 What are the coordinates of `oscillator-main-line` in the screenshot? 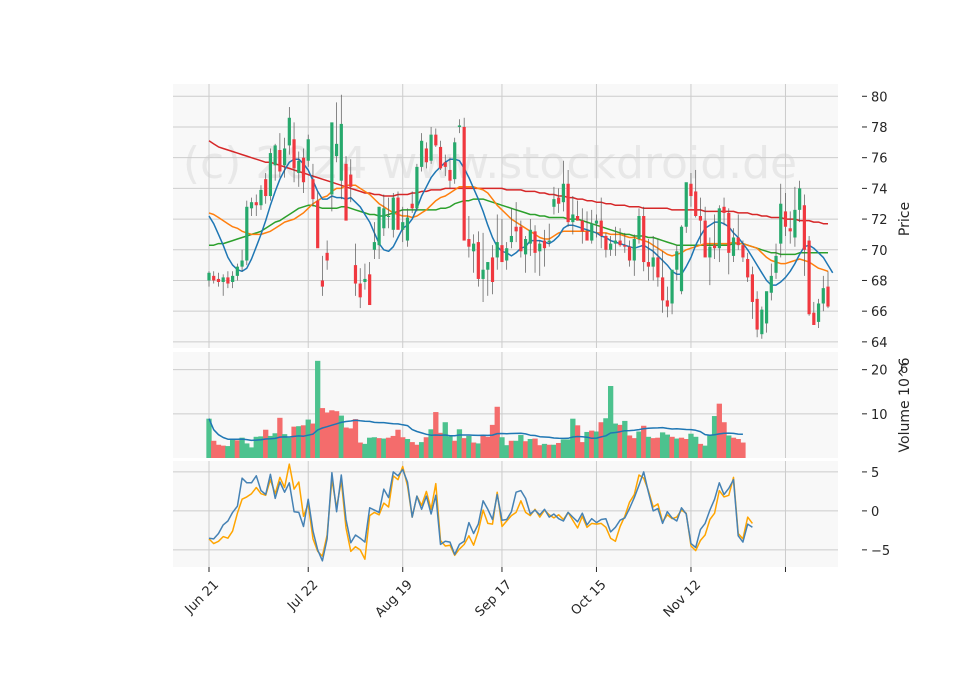 It's located at (480, 515).